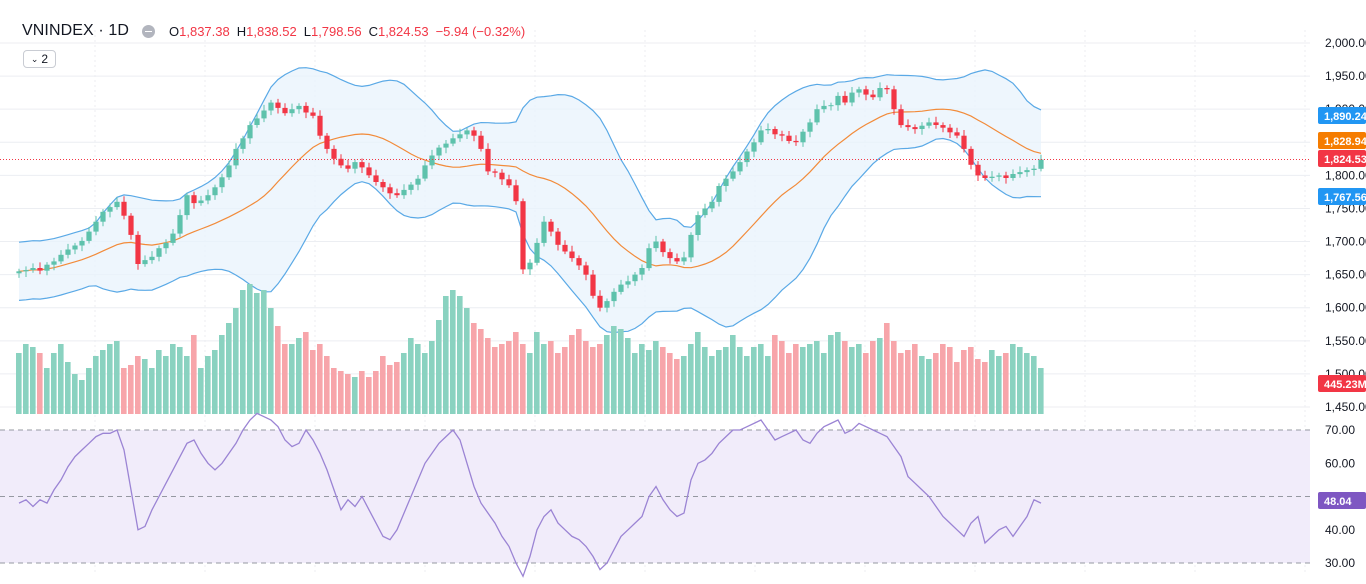  What do you see at coordinates (75, 30) in the screenshot?
I see `symbol-title: VNINDEX · 1D` at bounding box center [75, 30].